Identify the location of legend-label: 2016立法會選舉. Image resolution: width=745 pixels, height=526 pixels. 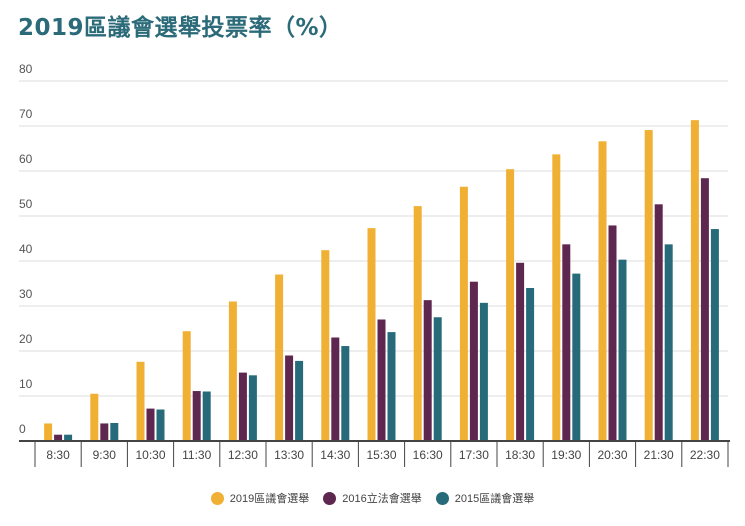
(382, 499).